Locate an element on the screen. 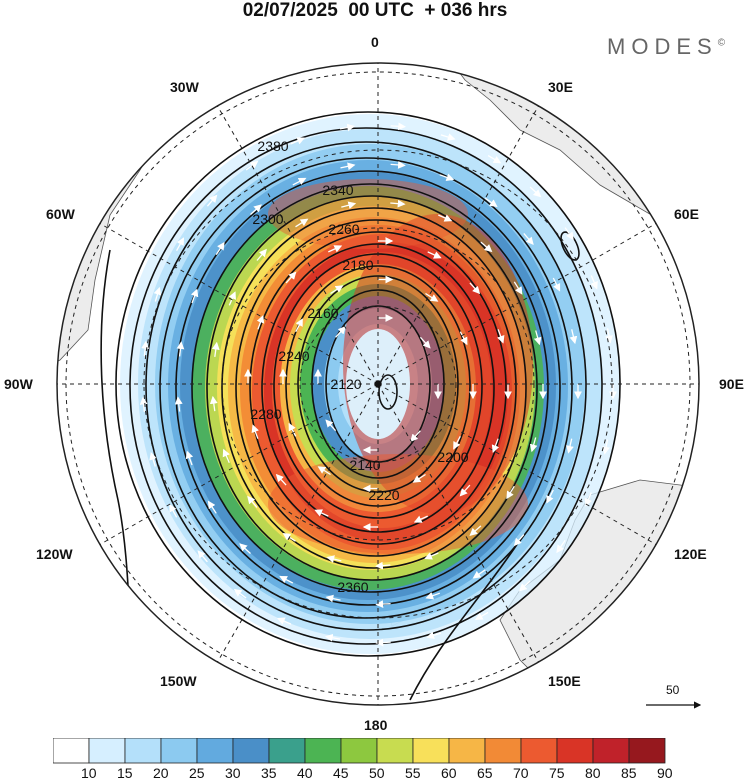 The image size is (750, 782). lon-label-150e: 150E is located at coordinates (564, 681).